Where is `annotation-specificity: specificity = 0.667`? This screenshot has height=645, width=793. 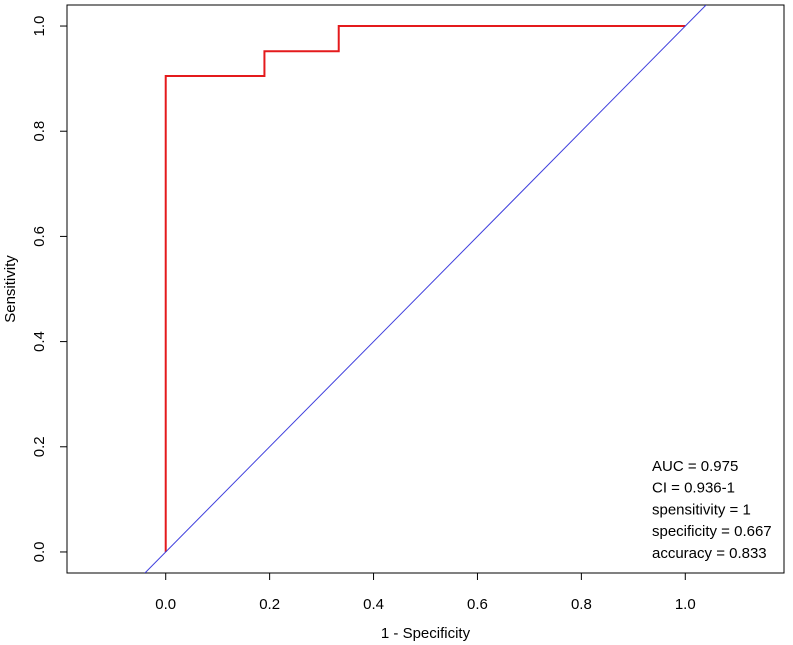 annotation-specificity: specificity = 0.667 is located at coordinates (712, 531).